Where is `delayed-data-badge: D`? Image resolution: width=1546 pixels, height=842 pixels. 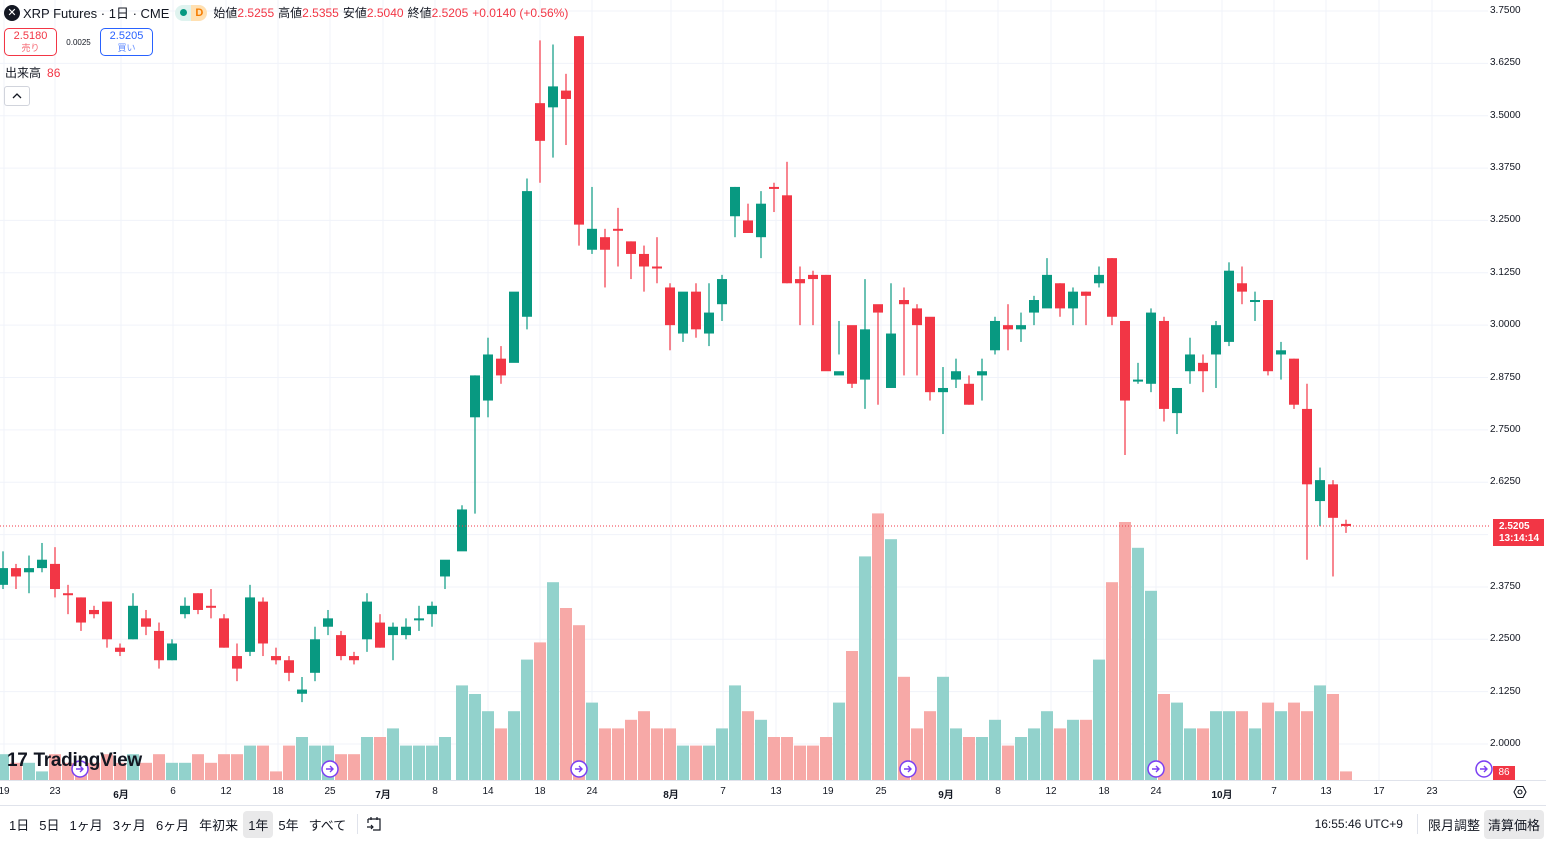
delayed-data-badge: D is located at coordinates (199, 12).